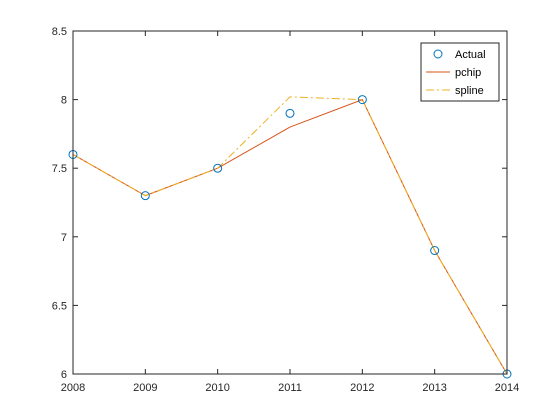 This screenshot has height=420, width=560. I want to click on x-tick-label: 2010, so click(217, 388).